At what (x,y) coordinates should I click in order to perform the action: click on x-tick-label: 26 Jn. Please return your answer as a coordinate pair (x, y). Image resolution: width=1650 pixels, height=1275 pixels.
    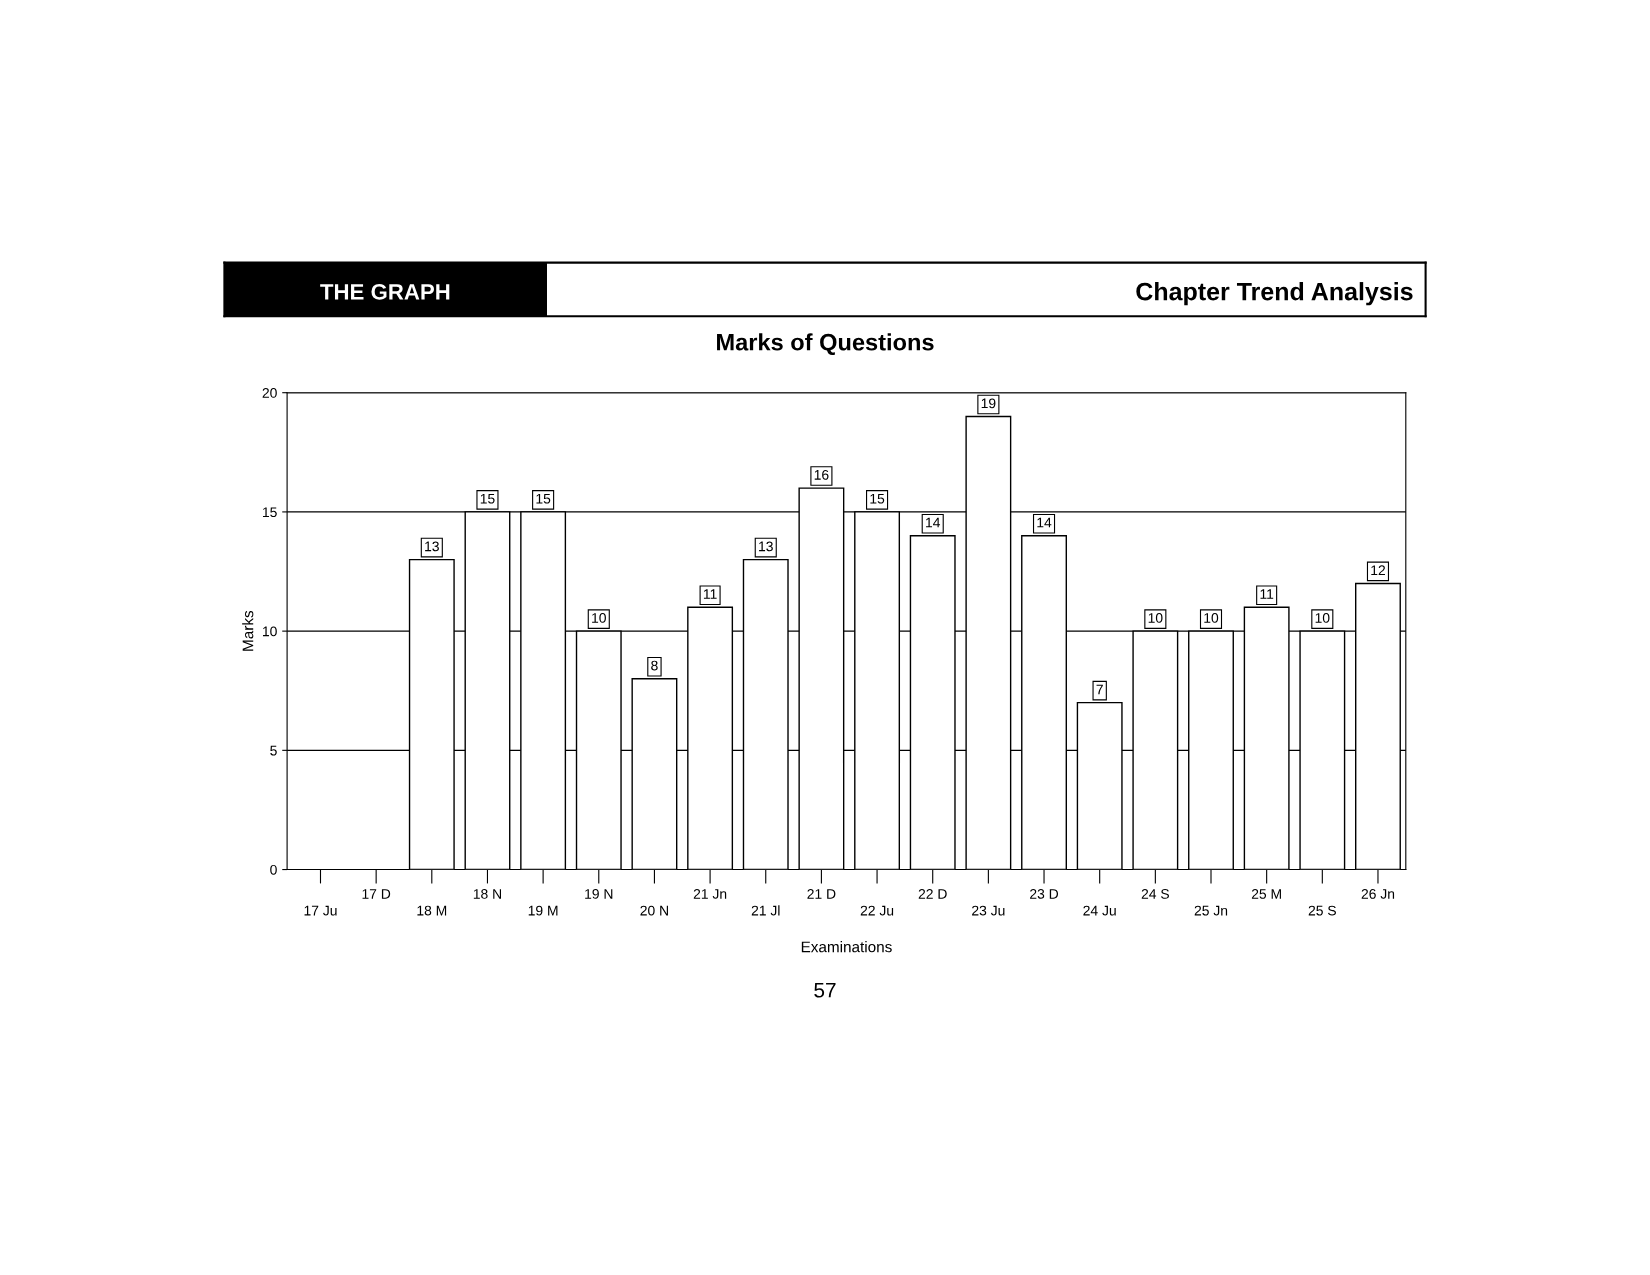
    Looking at the image, I should click on (1378, 893).